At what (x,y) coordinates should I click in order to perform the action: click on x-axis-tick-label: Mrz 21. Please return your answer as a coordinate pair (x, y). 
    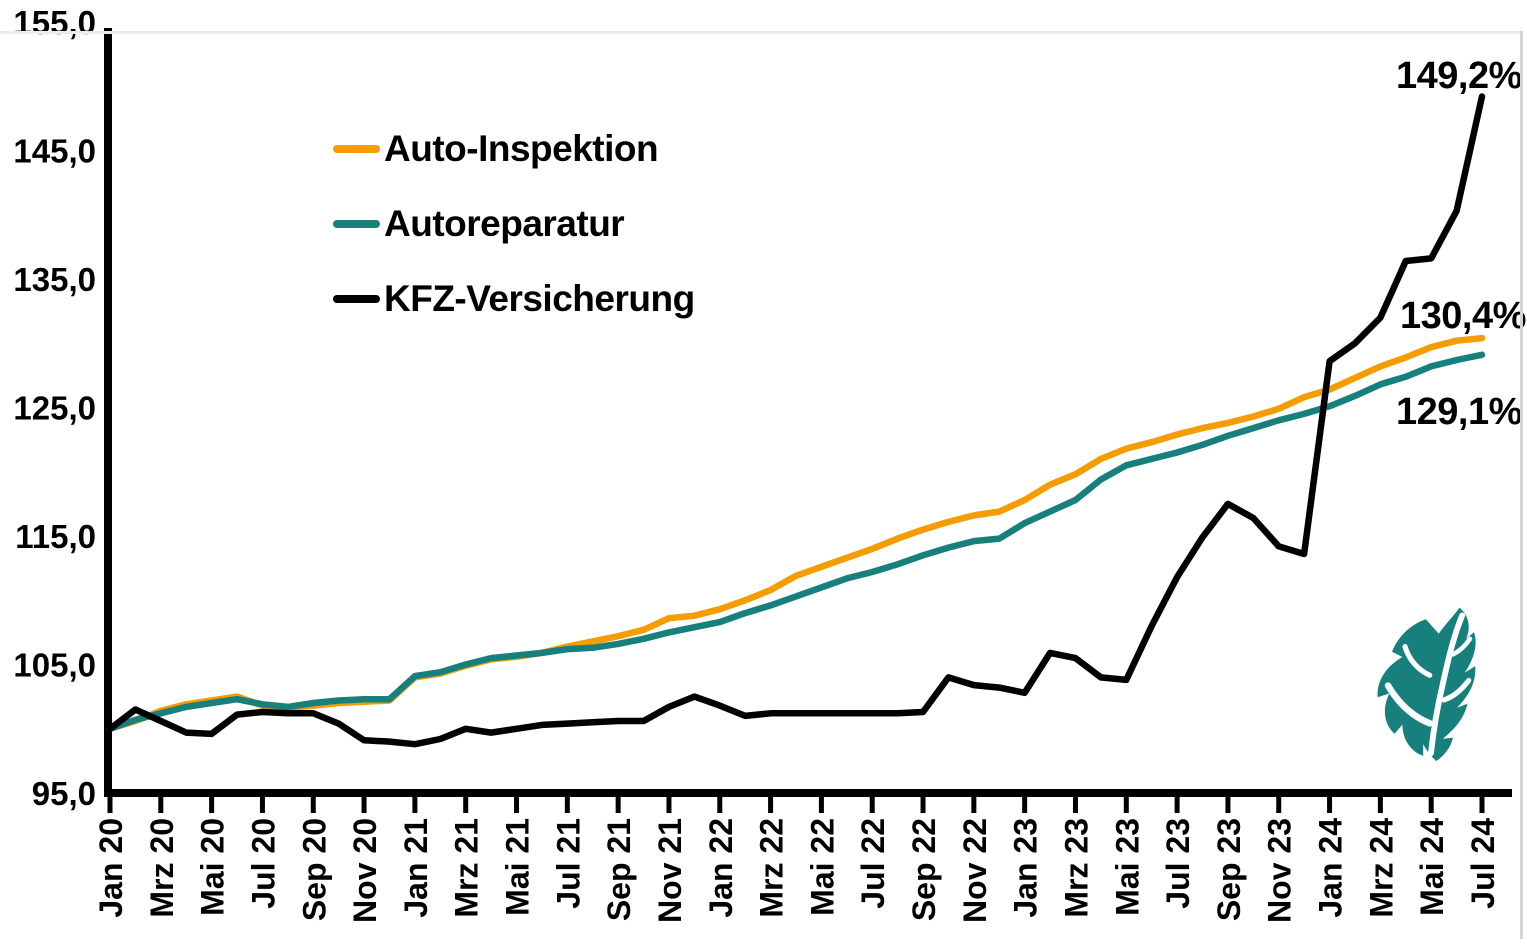
    Looking at the image, I should click on (467, 868).